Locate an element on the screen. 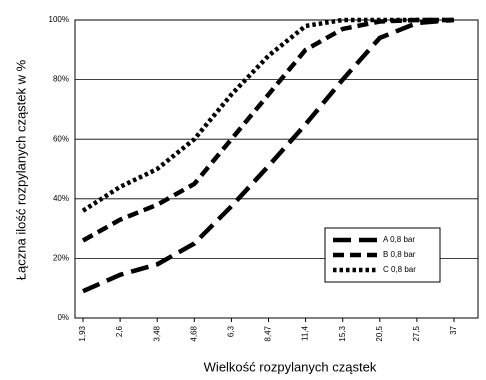 Image resolution: width=486 pixels, height=380 pixels. x-axis-title: Wielkość rozpylanych cząstek is located at coordinates (290, 366).